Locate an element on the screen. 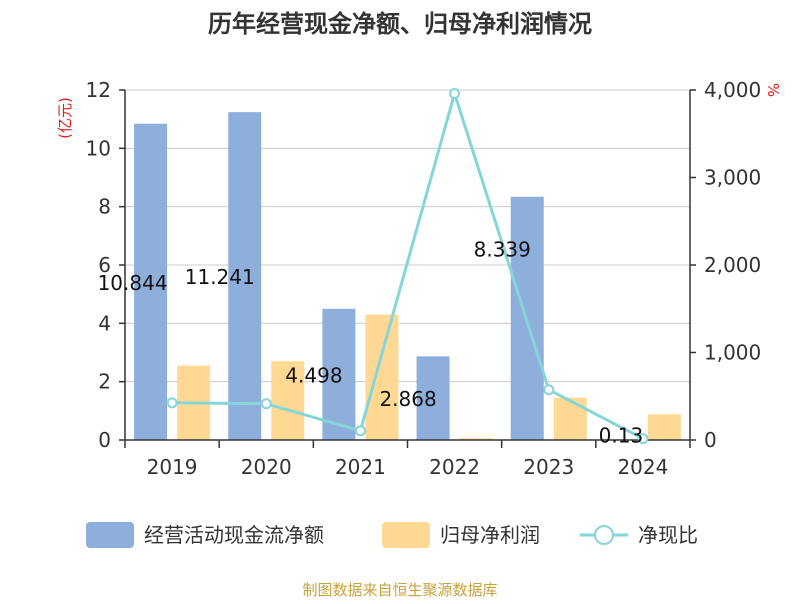  legend: 经营活动现金流净额 归母净利润 净现比 is located at coordinates (392, 535).